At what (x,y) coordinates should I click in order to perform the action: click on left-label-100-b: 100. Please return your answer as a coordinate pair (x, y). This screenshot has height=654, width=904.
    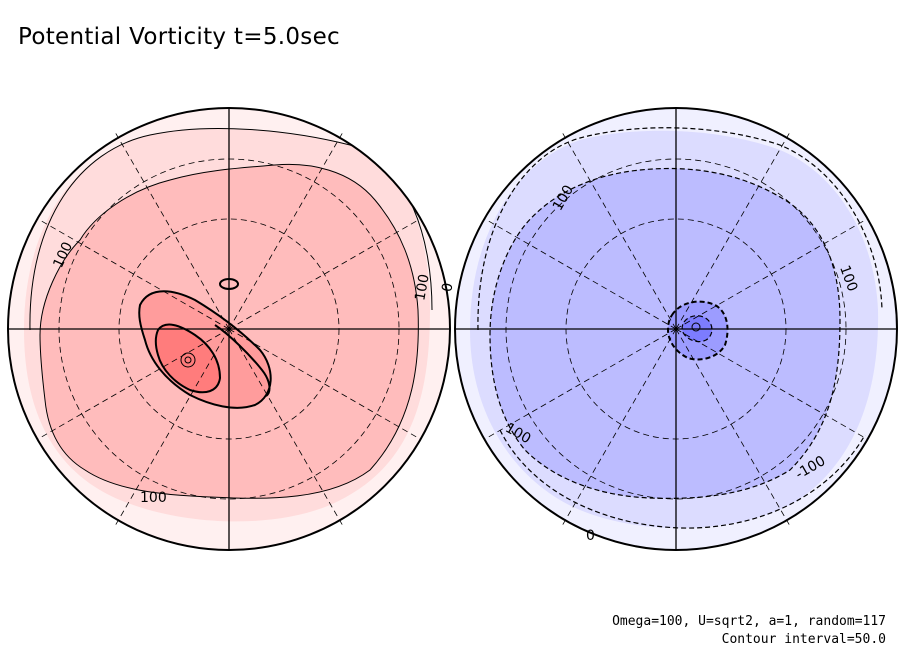
    Looking at the image, I should click on (422, 287).